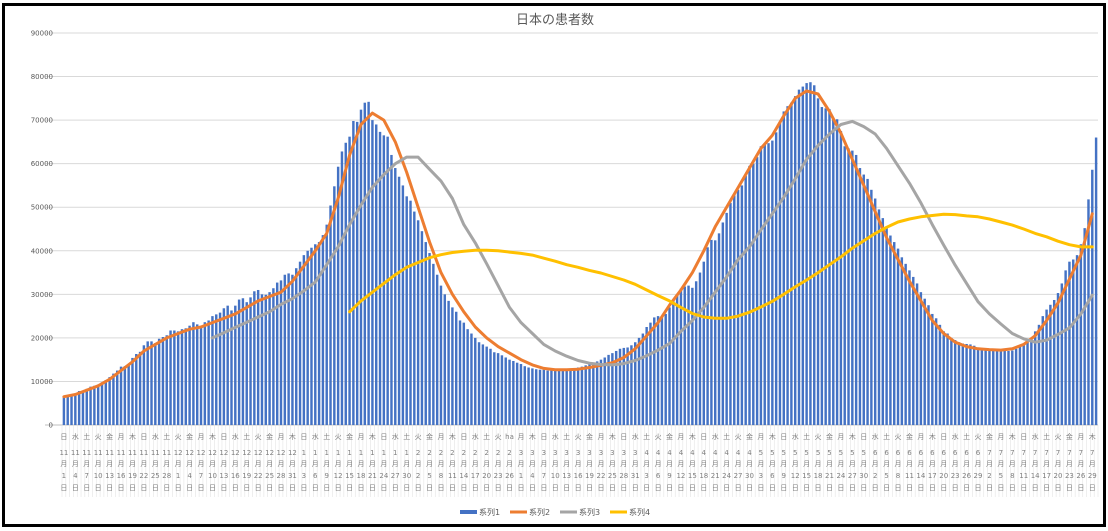 The height and width of the screenshot is (531, 1108). I want to click on x-tick-label: 23, so click(498, 476).